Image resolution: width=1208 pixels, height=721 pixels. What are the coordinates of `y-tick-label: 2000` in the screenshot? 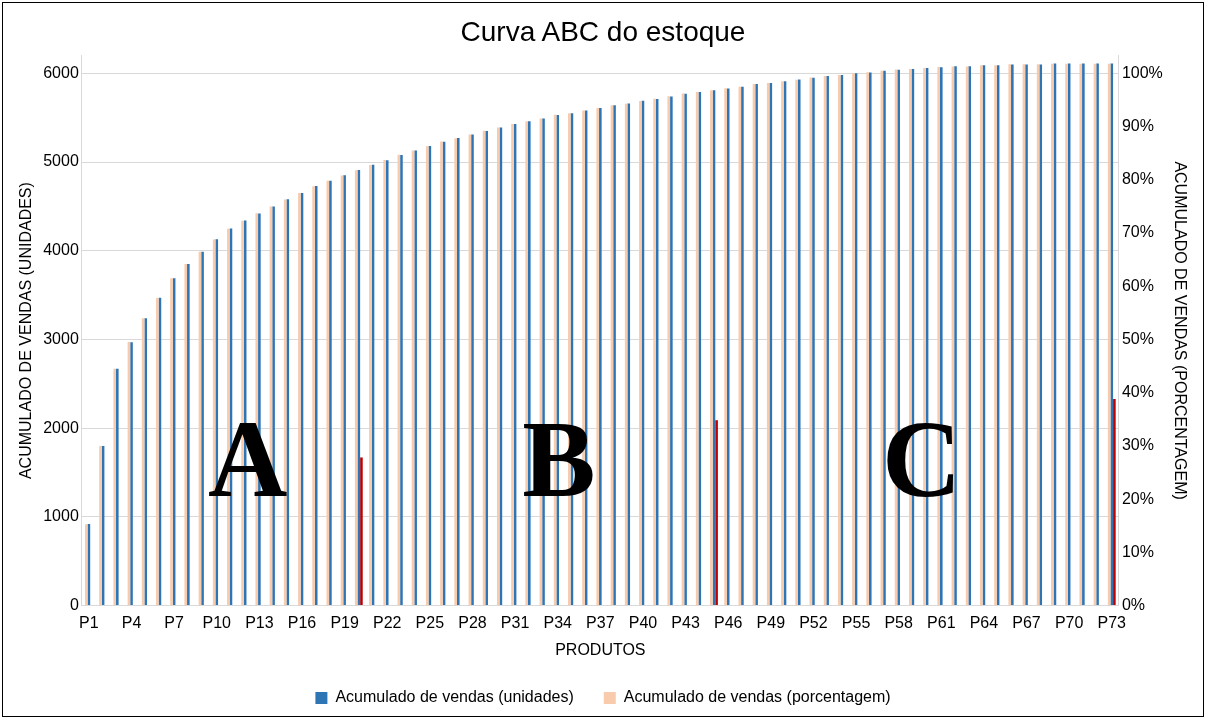 It's located at (61, 427).